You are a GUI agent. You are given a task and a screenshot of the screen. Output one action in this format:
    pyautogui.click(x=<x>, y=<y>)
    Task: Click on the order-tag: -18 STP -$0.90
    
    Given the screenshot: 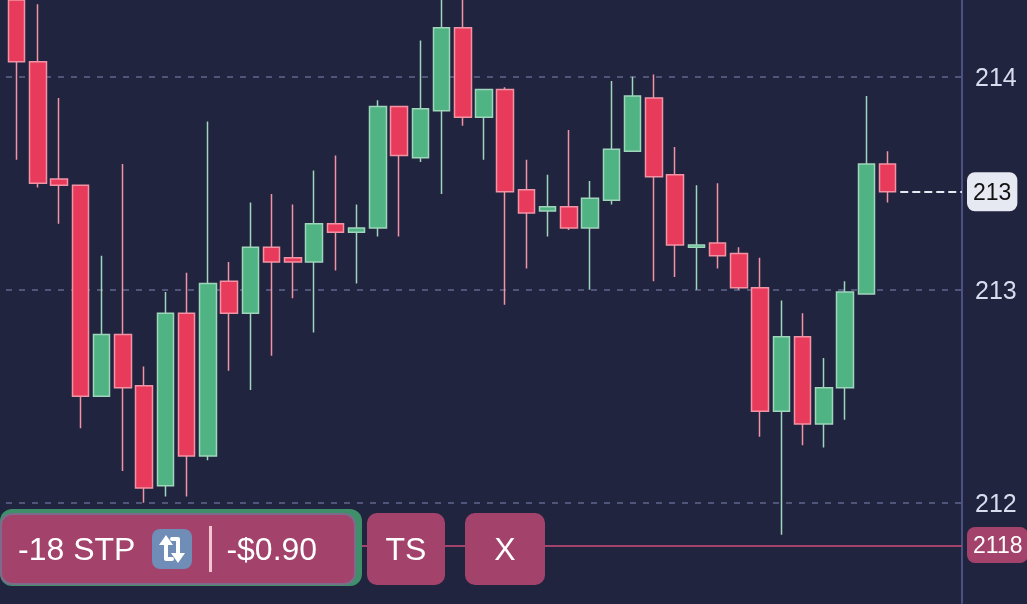 What is the action you would take?
    pyautogui.click(x=178, y=549)
    